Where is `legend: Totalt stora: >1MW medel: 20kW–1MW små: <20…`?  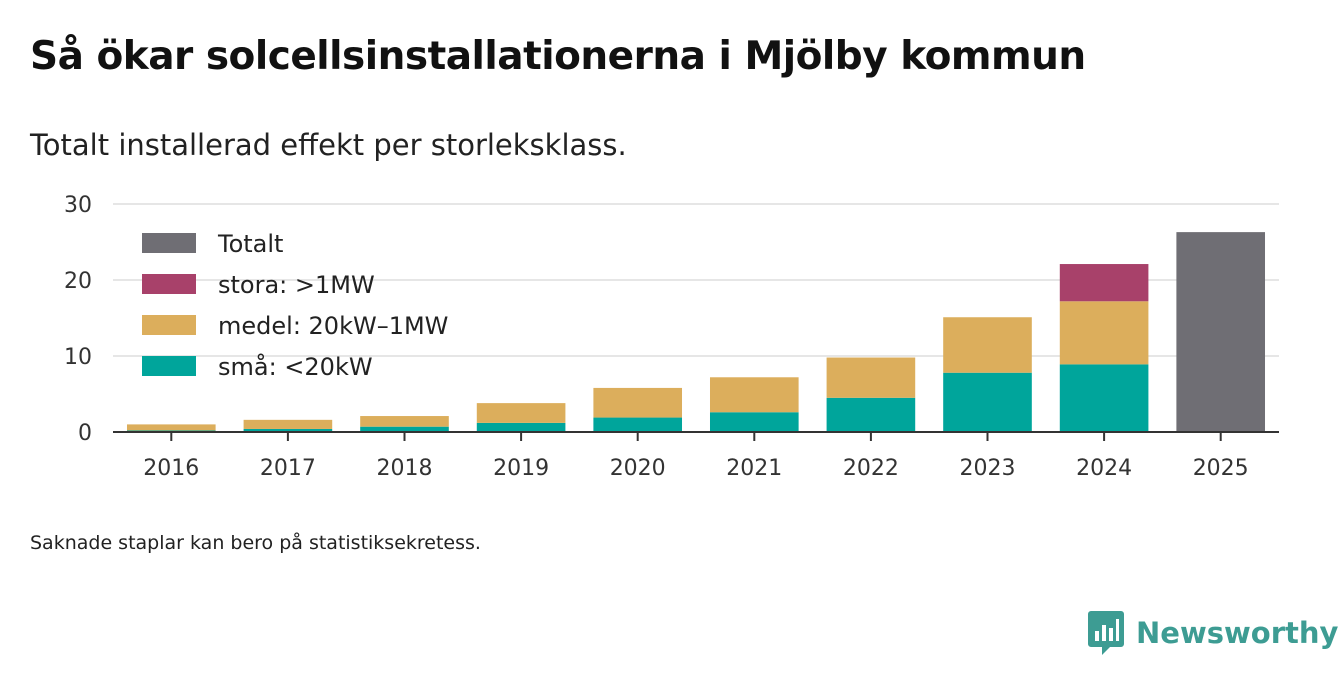
legend: Totalt stora: >1MW medel: 20kW–1MW små: <20… is located at coordinates (295, 305).